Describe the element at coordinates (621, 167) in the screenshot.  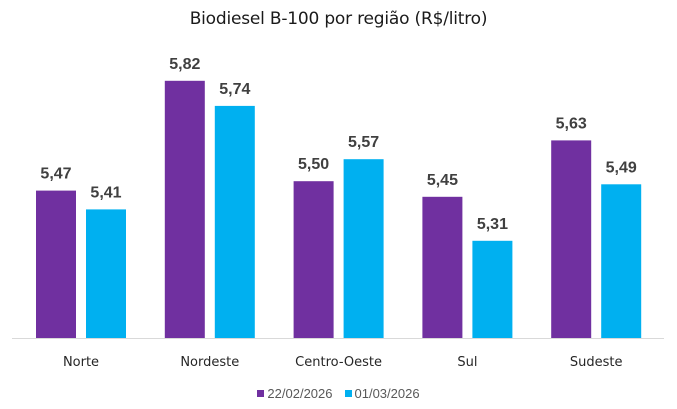
I see `data-label: 5,49` at that location.